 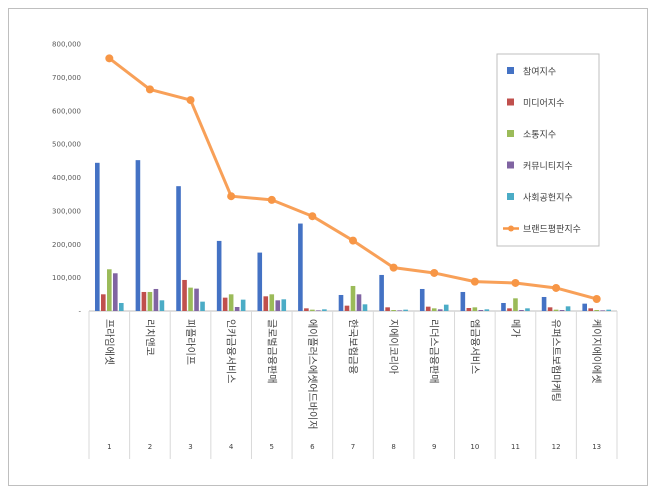 What do you see at coordinates (434, 447) in the screenshot?
I see `rank-label: 9` at bounding box center [434, 447].